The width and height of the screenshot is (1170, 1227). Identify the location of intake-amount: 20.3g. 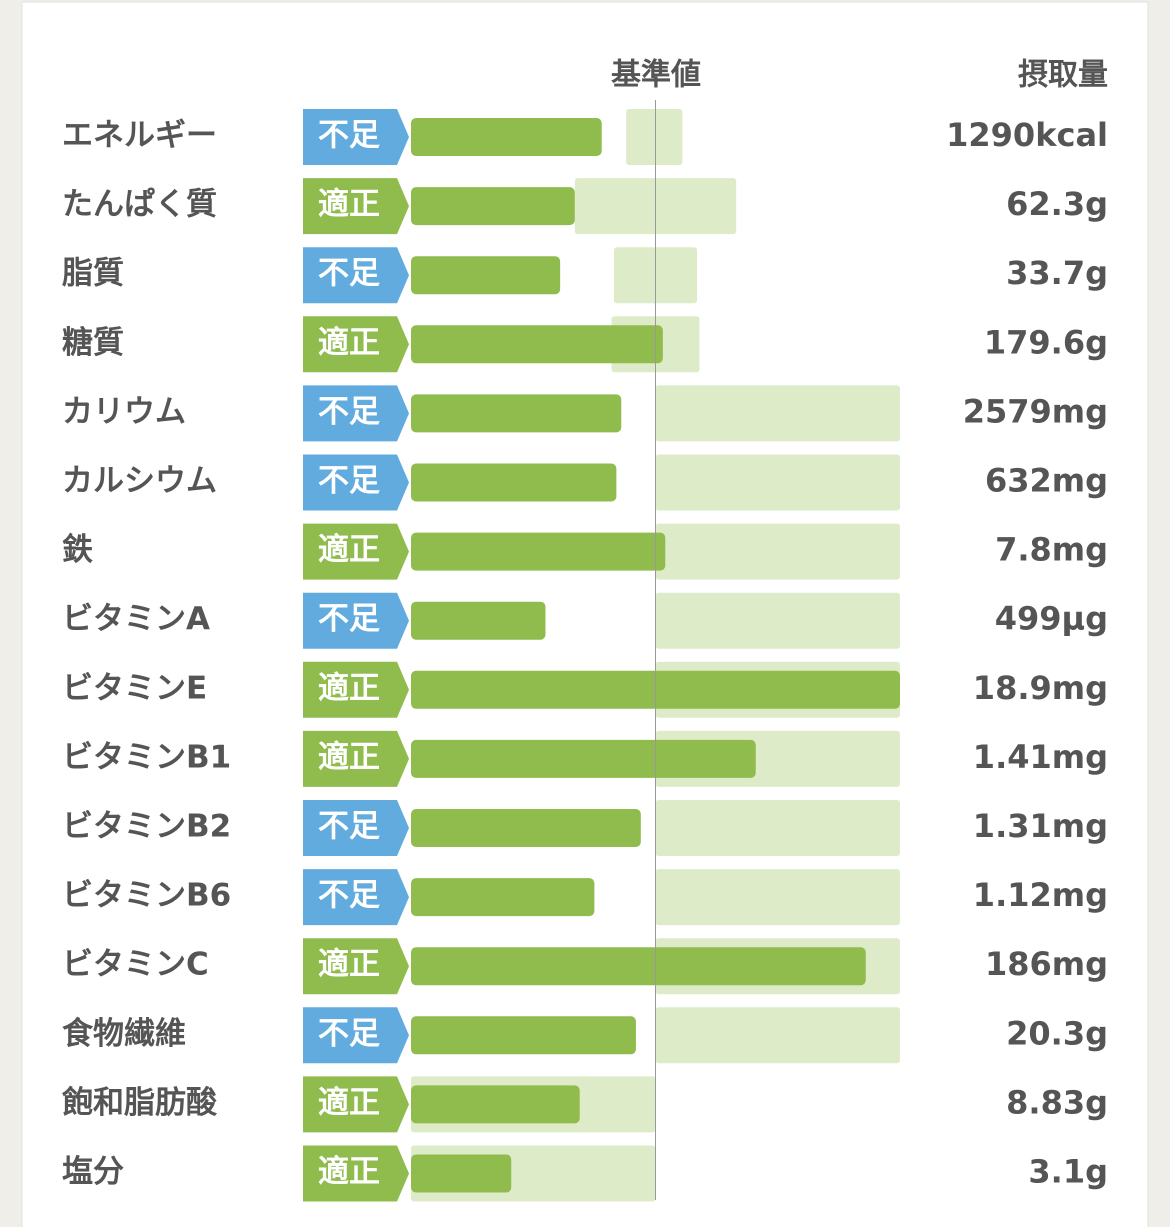
(1057, 1033).